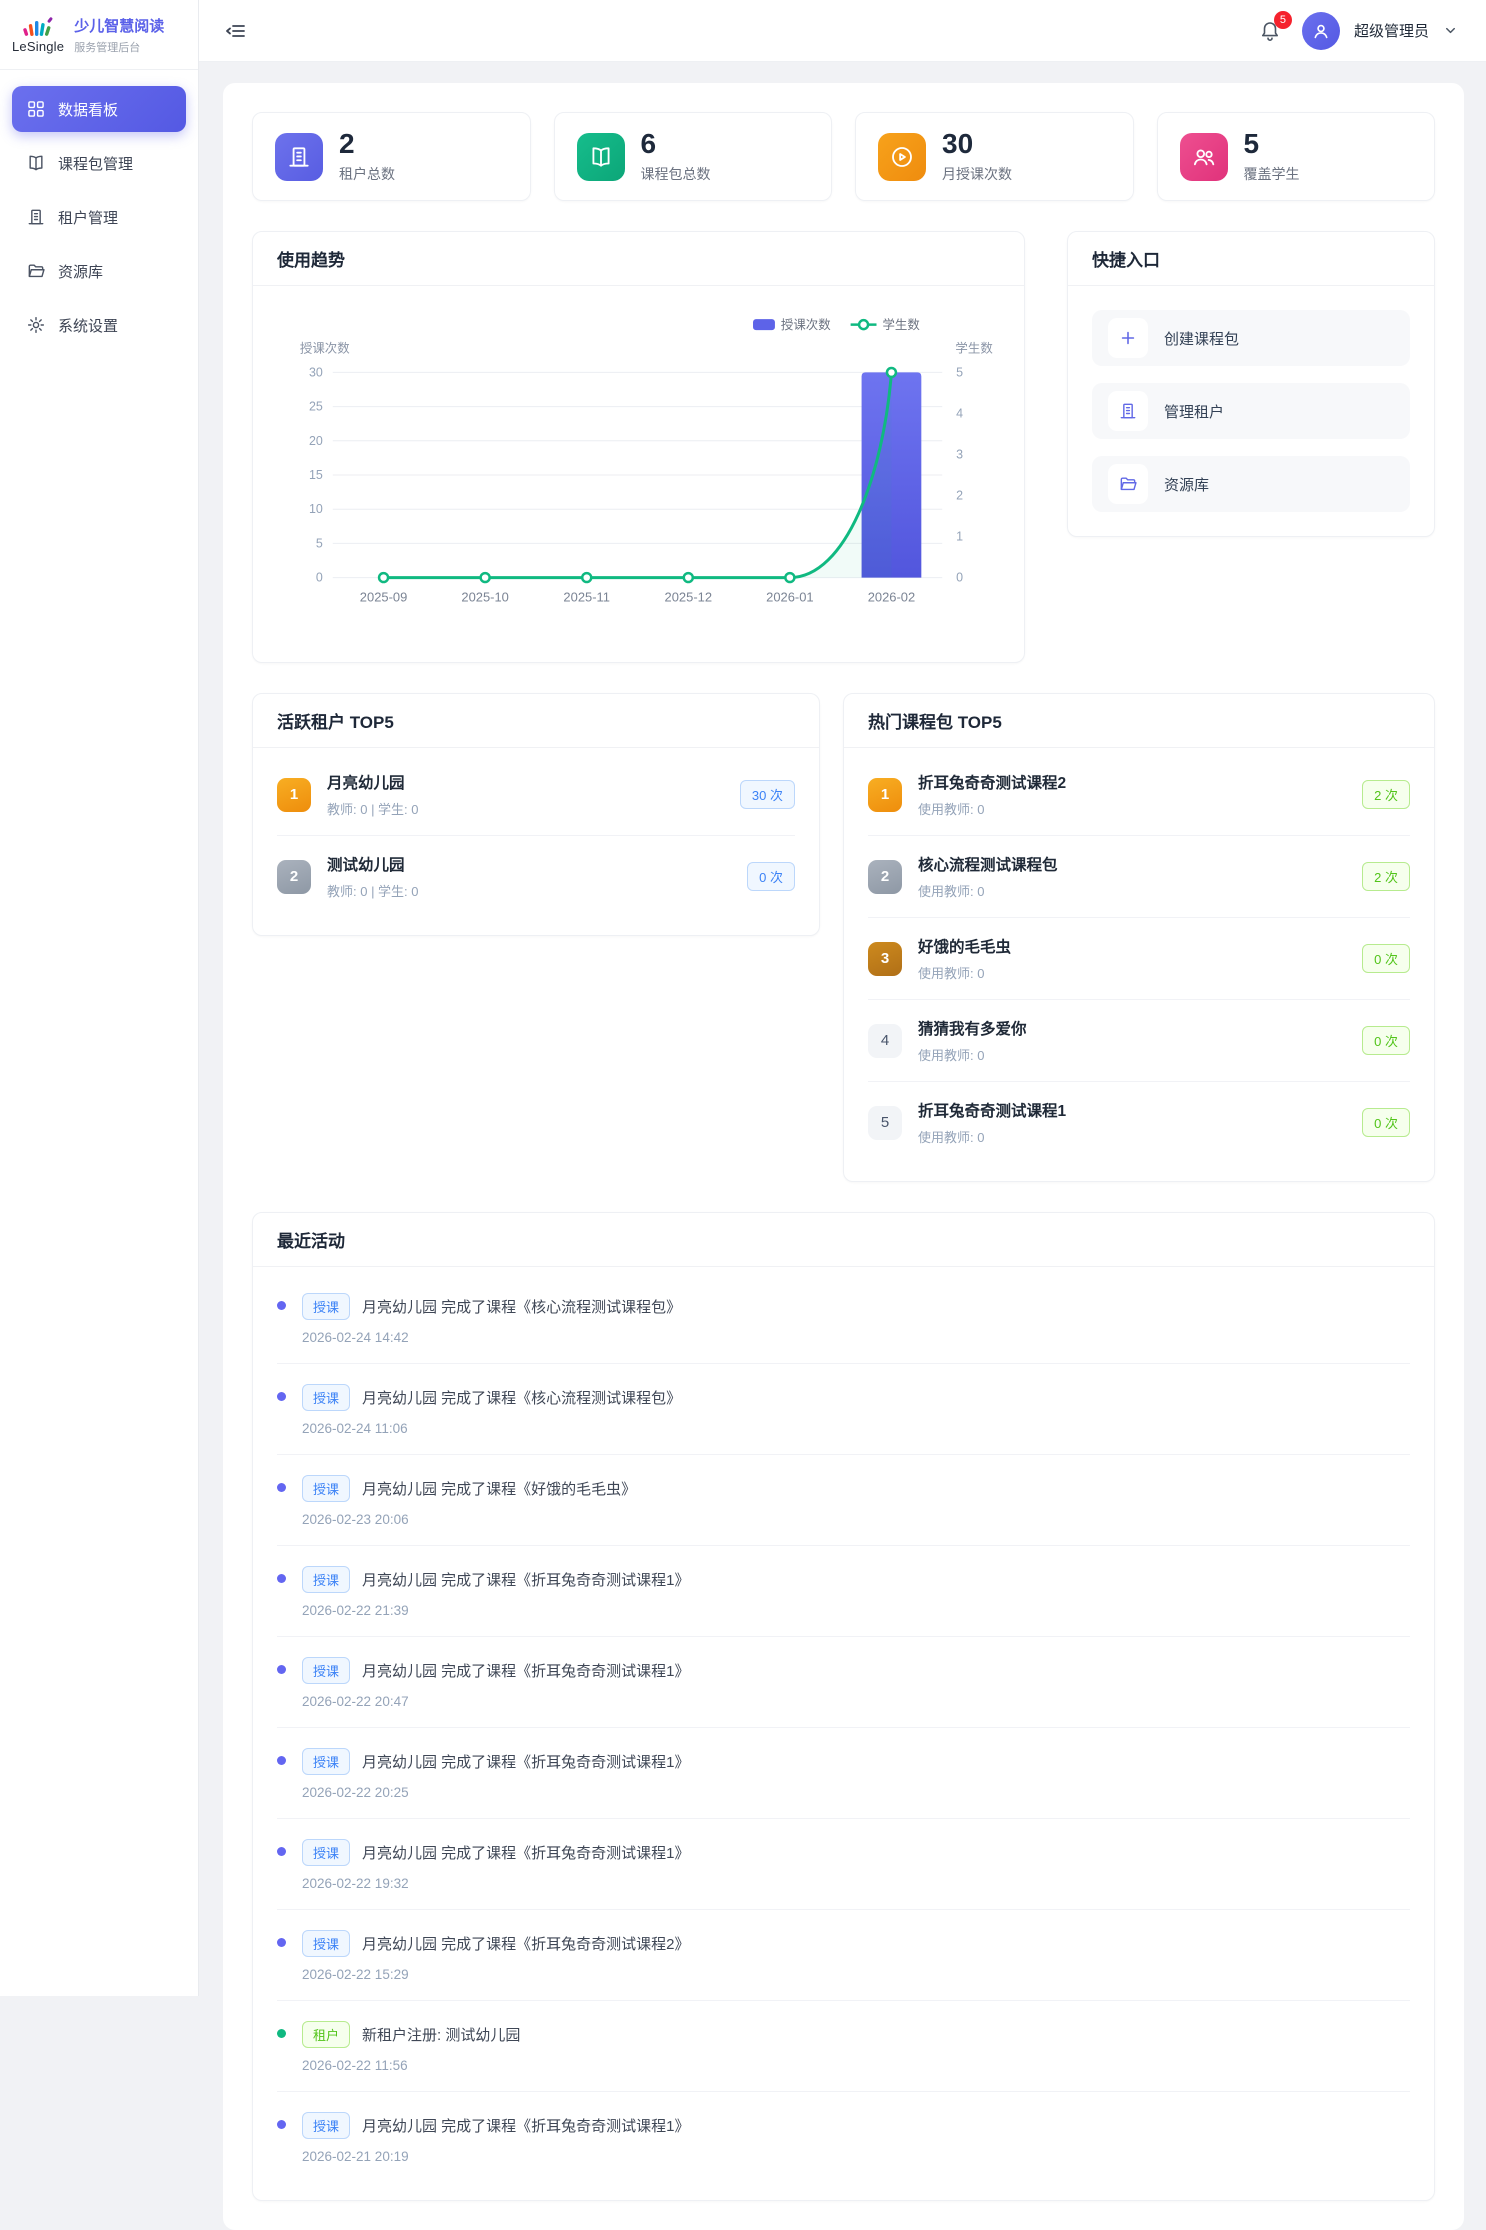 The image size is (1486, 2230). Describe the element at coordinates (1203, 156) in the screenshot. I see `users-icon` at that location.